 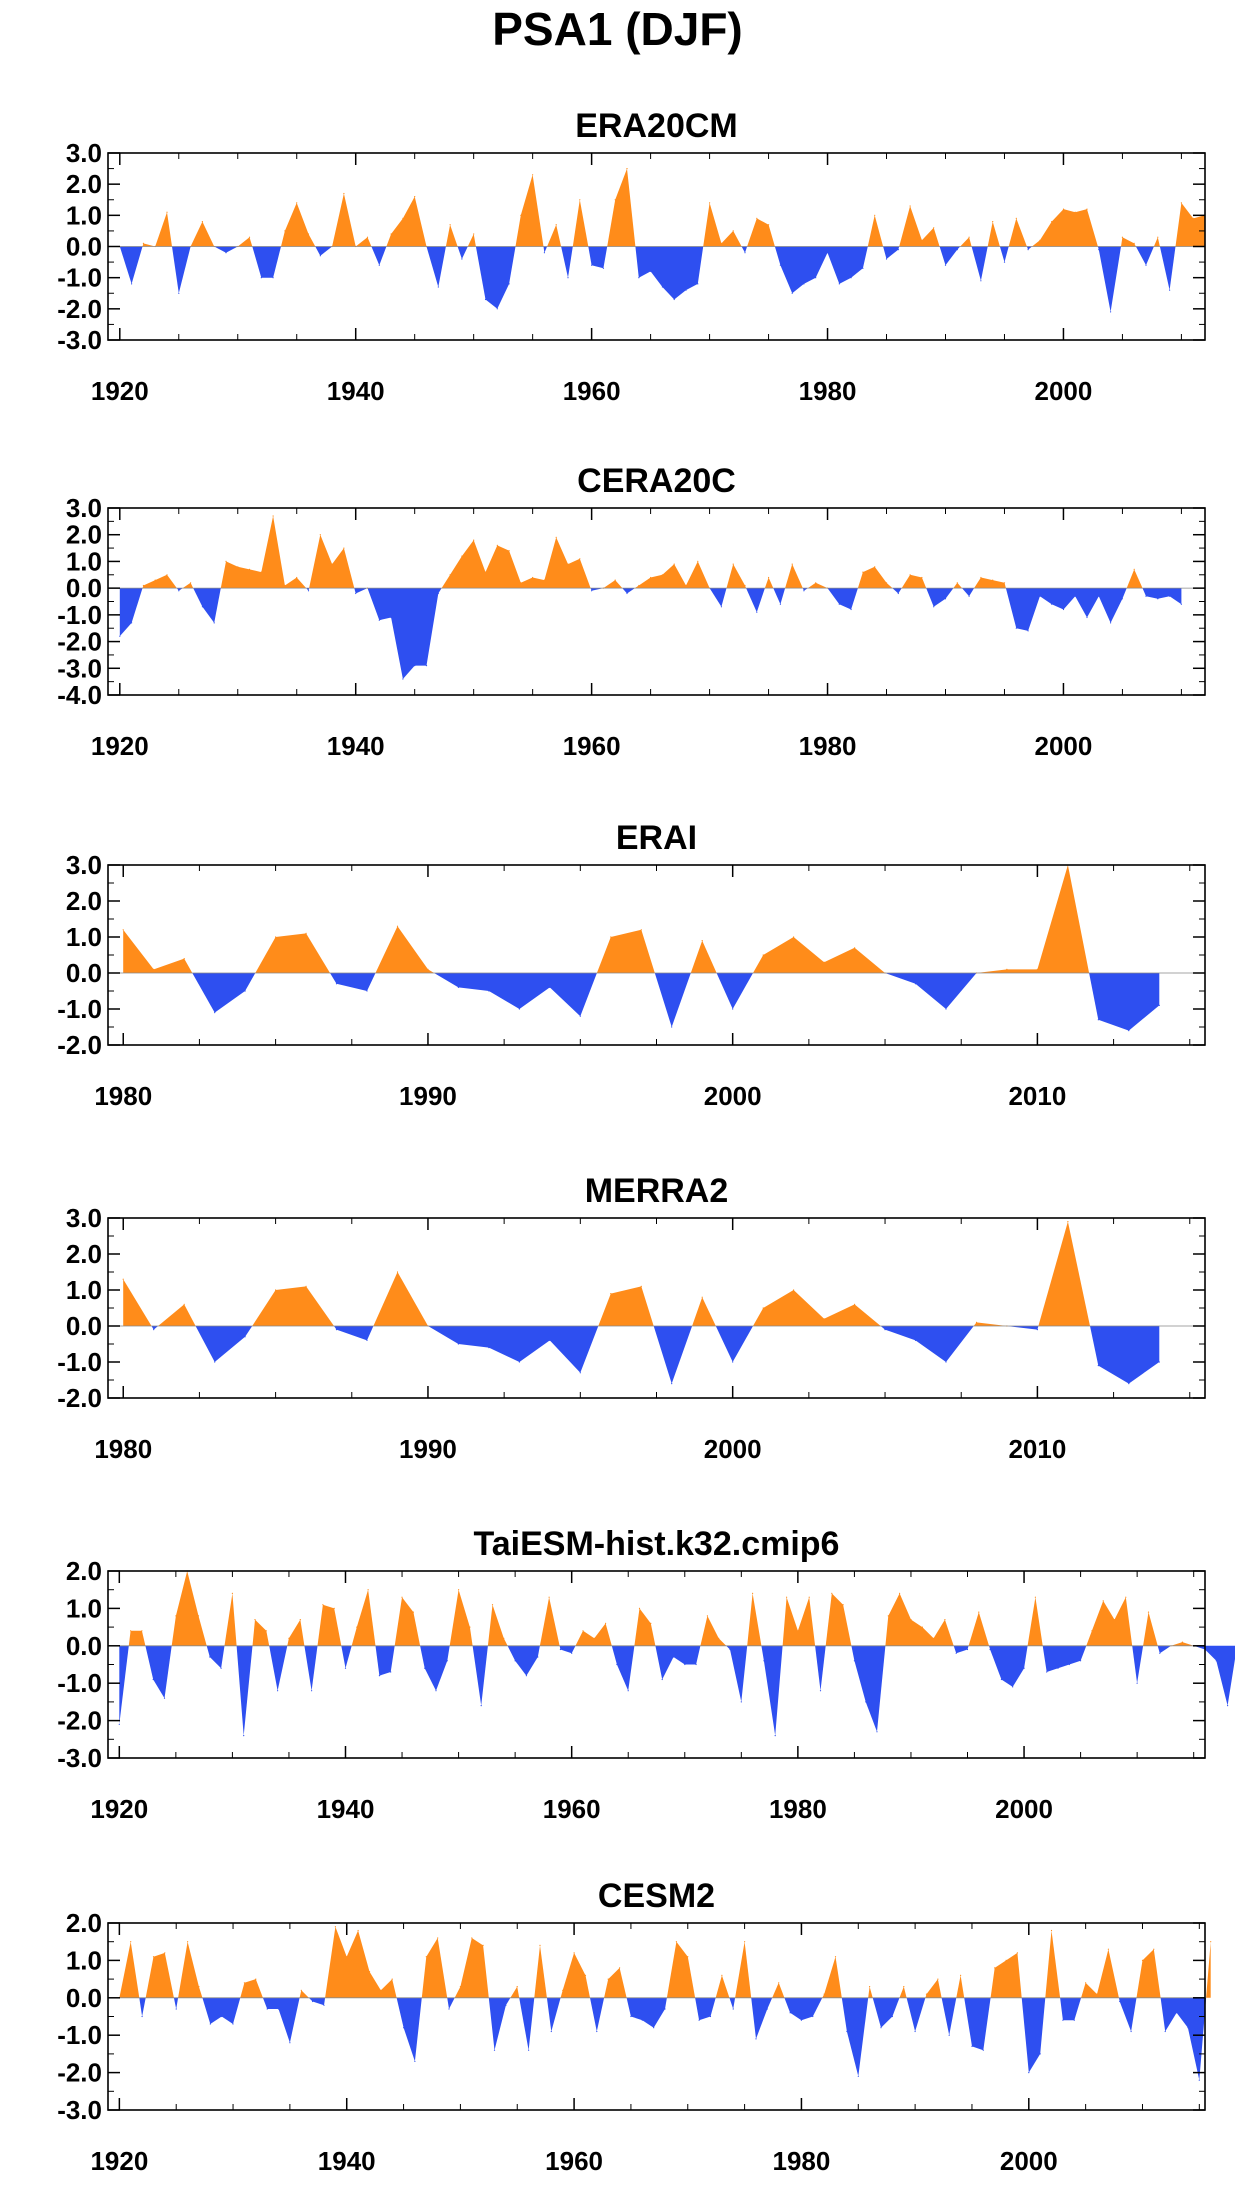 What do you see at coordinates (828, 746) in the screenshot?
I see `x-tick-label: 1980` at bounding box center [828, 746].